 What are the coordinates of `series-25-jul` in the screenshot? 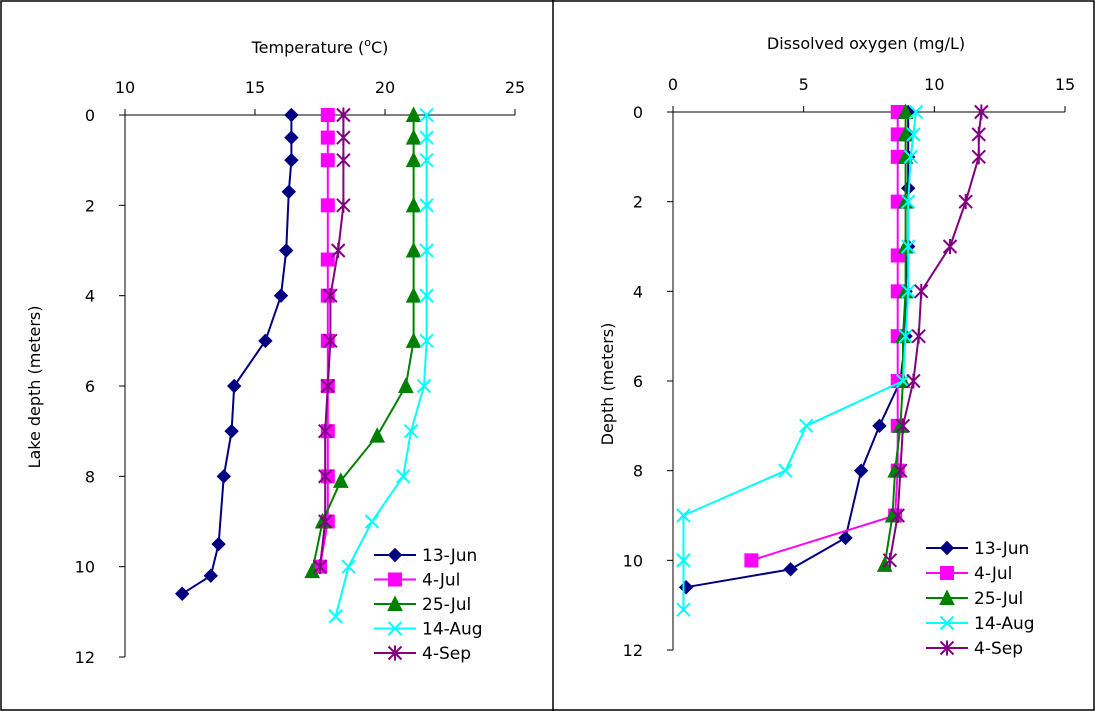 It's located at (363, 342).